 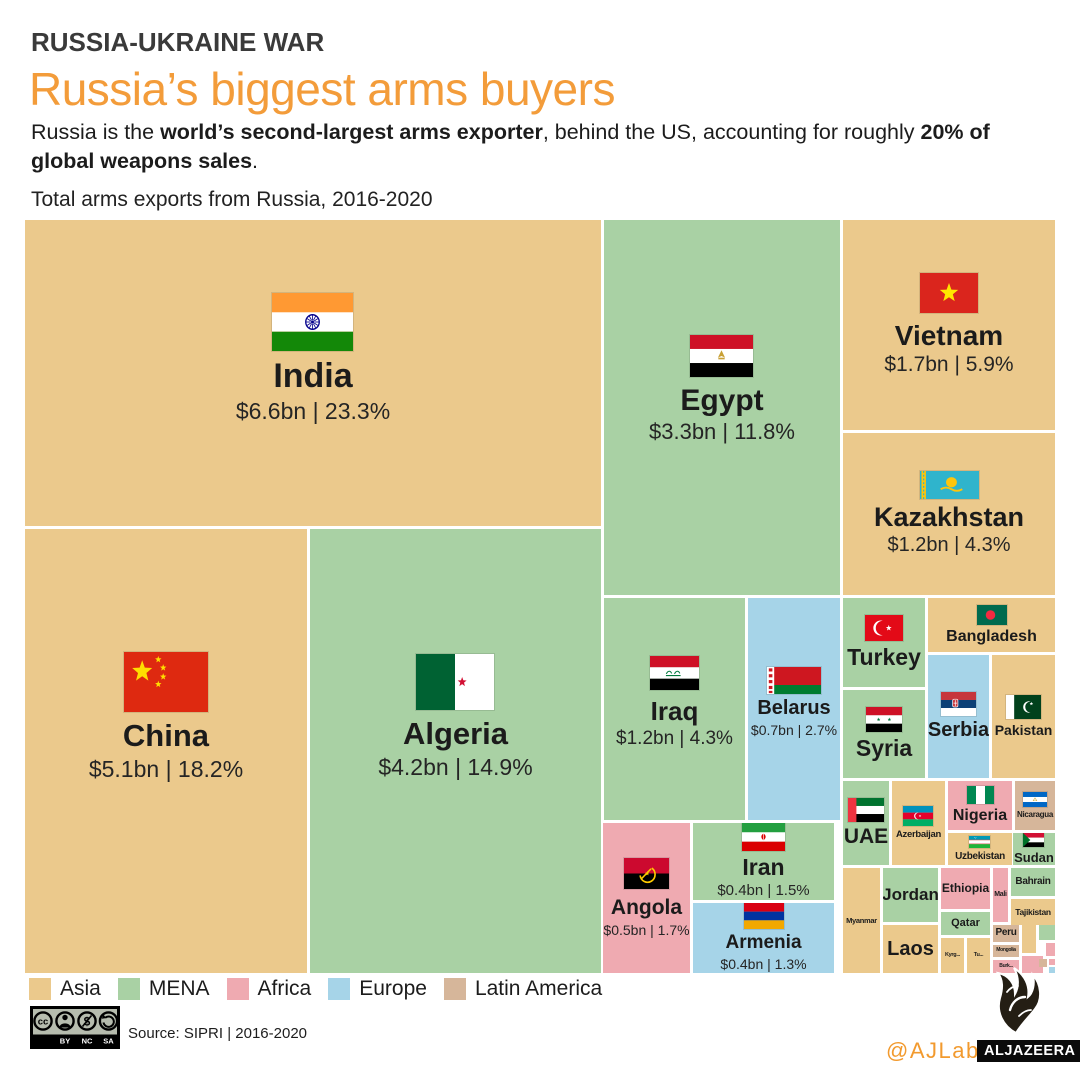 What do you see at coordinates (866, 823) in the screenshot?
I see `treemap-cell-uae: UAE` at bounding box center [866, 823].